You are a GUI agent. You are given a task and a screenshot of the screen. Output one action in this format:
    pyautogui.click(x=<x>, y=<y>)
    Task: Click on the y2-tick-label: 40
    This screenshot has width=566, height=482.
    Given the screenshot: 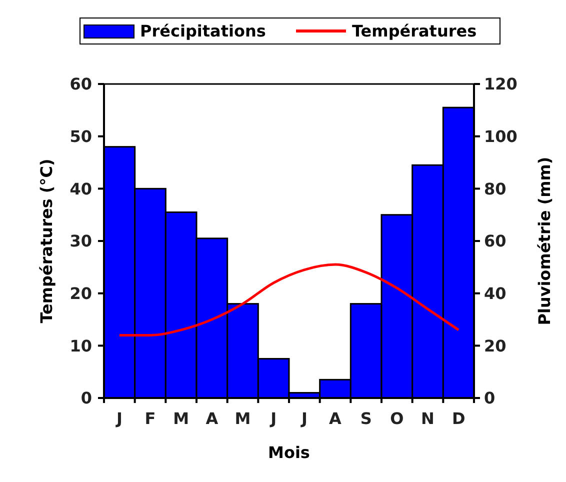 What is the action you would take?
    pyautogui.click(x=495, y=293)
    